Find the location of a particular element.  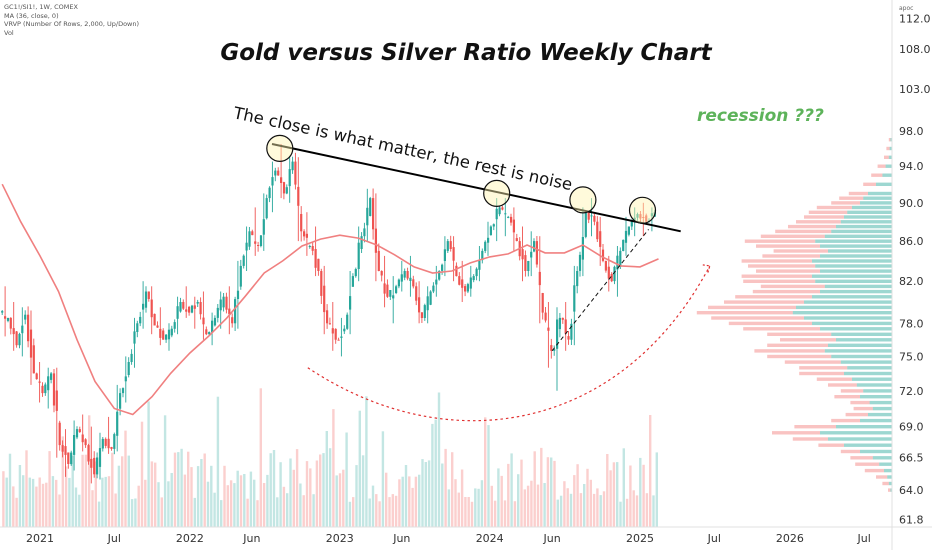

y-tick-label: 86.0 is located at coordinates (911, 241).